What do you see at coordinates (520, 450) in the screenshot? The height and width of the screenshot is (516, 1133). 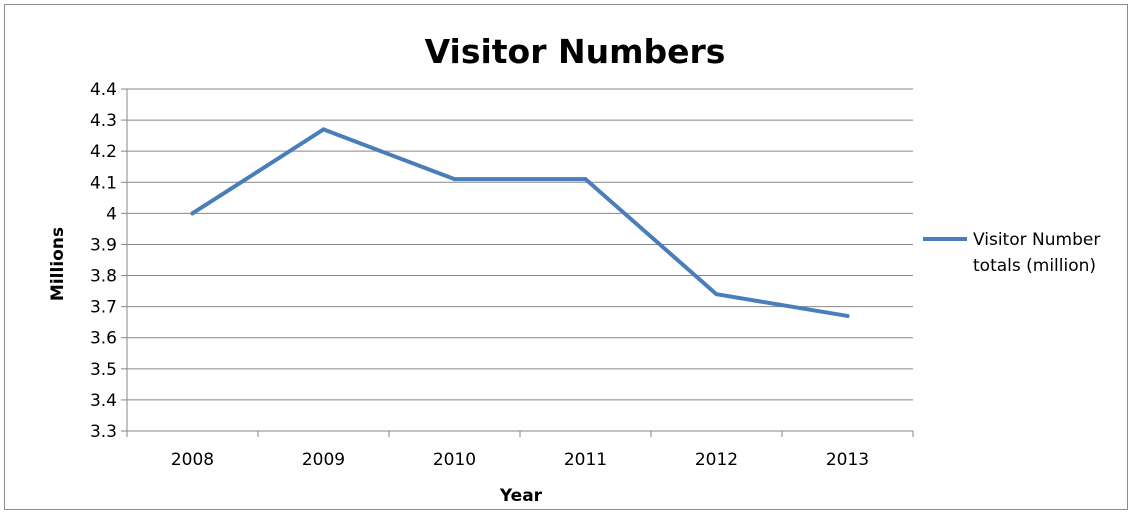 I see `x-axis-ticks: 2008 2009 2010 2011 2012 2013` at bounding box center [520, 450].